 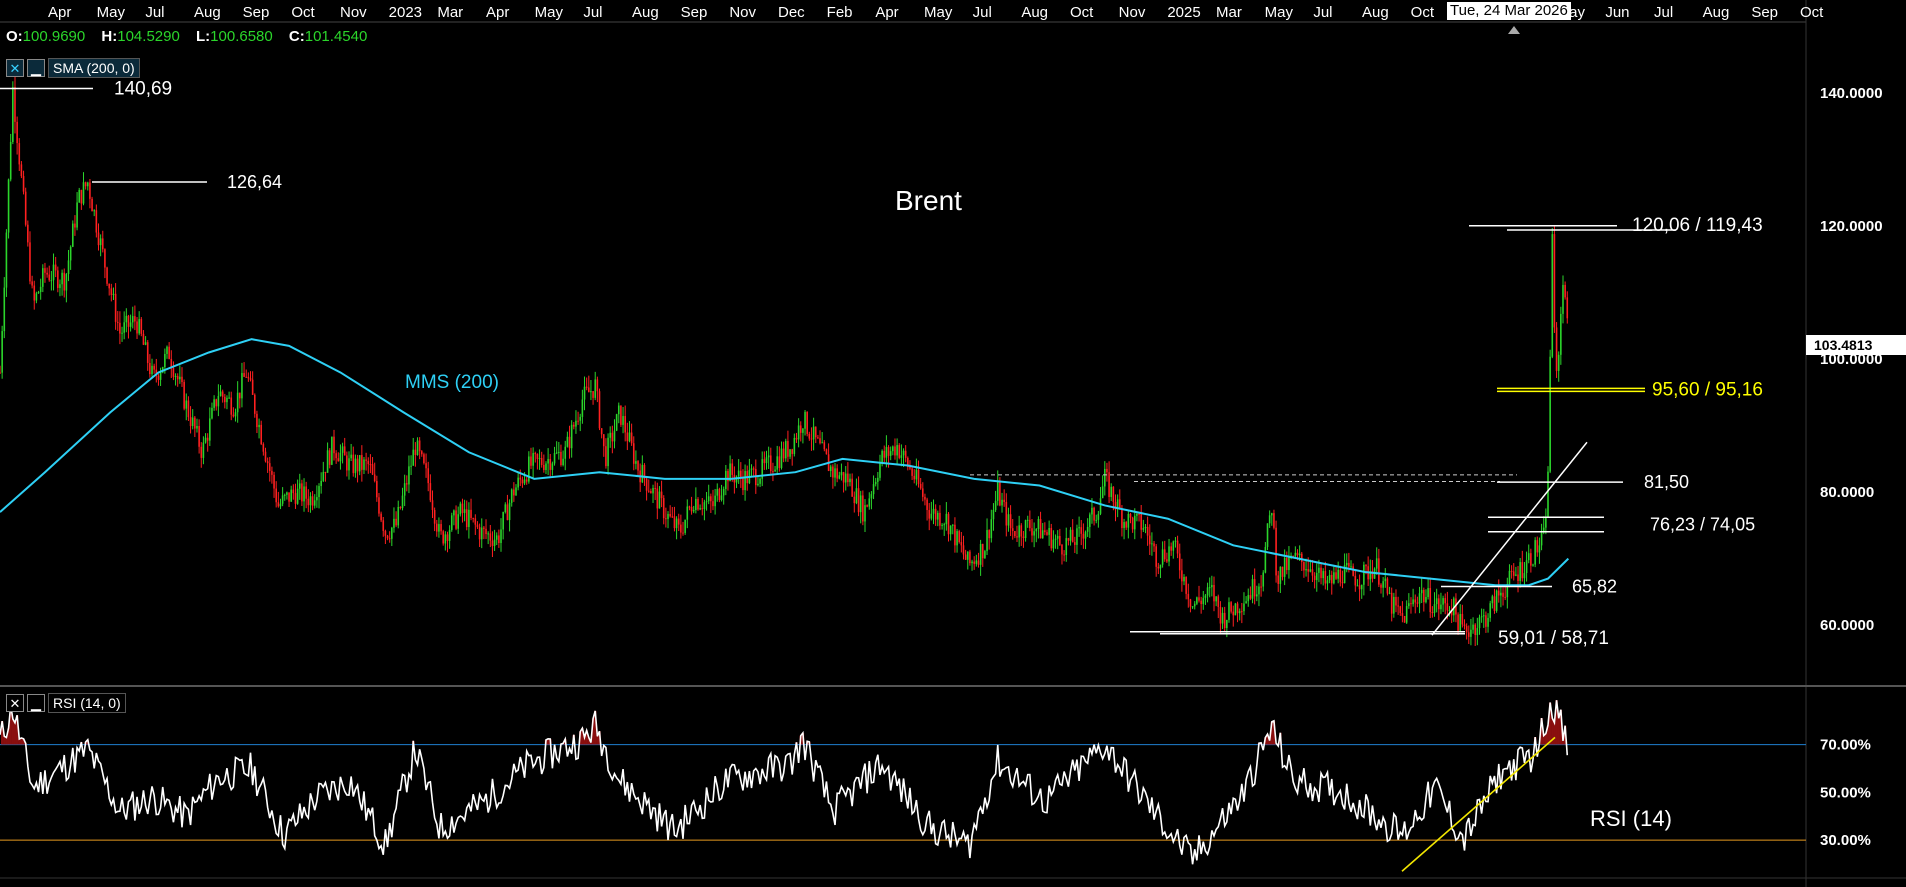 I want to click on x-tick-label: Sep, so click(x=1764, y=12).